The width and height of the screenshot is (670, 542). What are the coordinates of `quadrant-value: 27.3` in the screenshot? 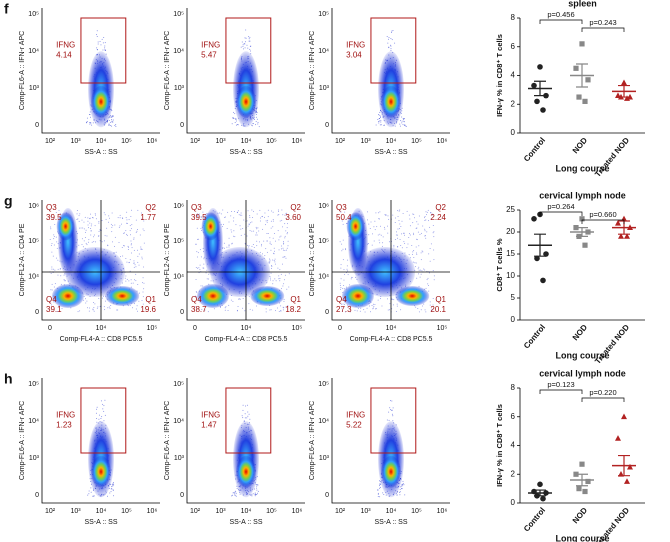 It's located at (344, 309).